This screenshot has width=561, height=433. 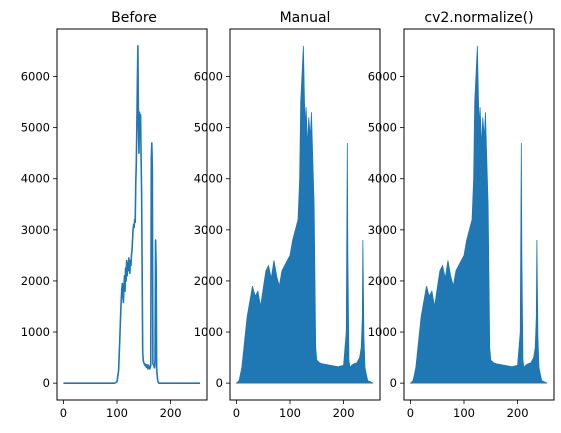 I want to click on subplot-title-before: Before, so click(x=134, y=18).